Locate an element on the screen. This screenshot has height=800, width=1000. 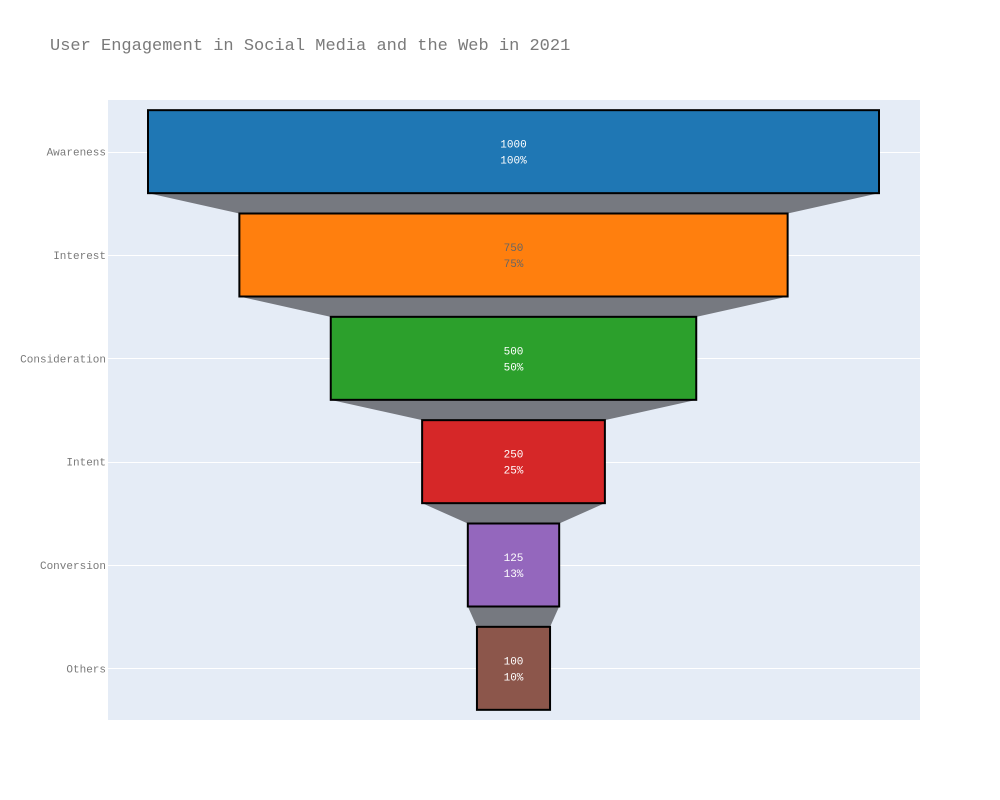
percent-label-consideration: 50% is located at coordinates (514, 368).